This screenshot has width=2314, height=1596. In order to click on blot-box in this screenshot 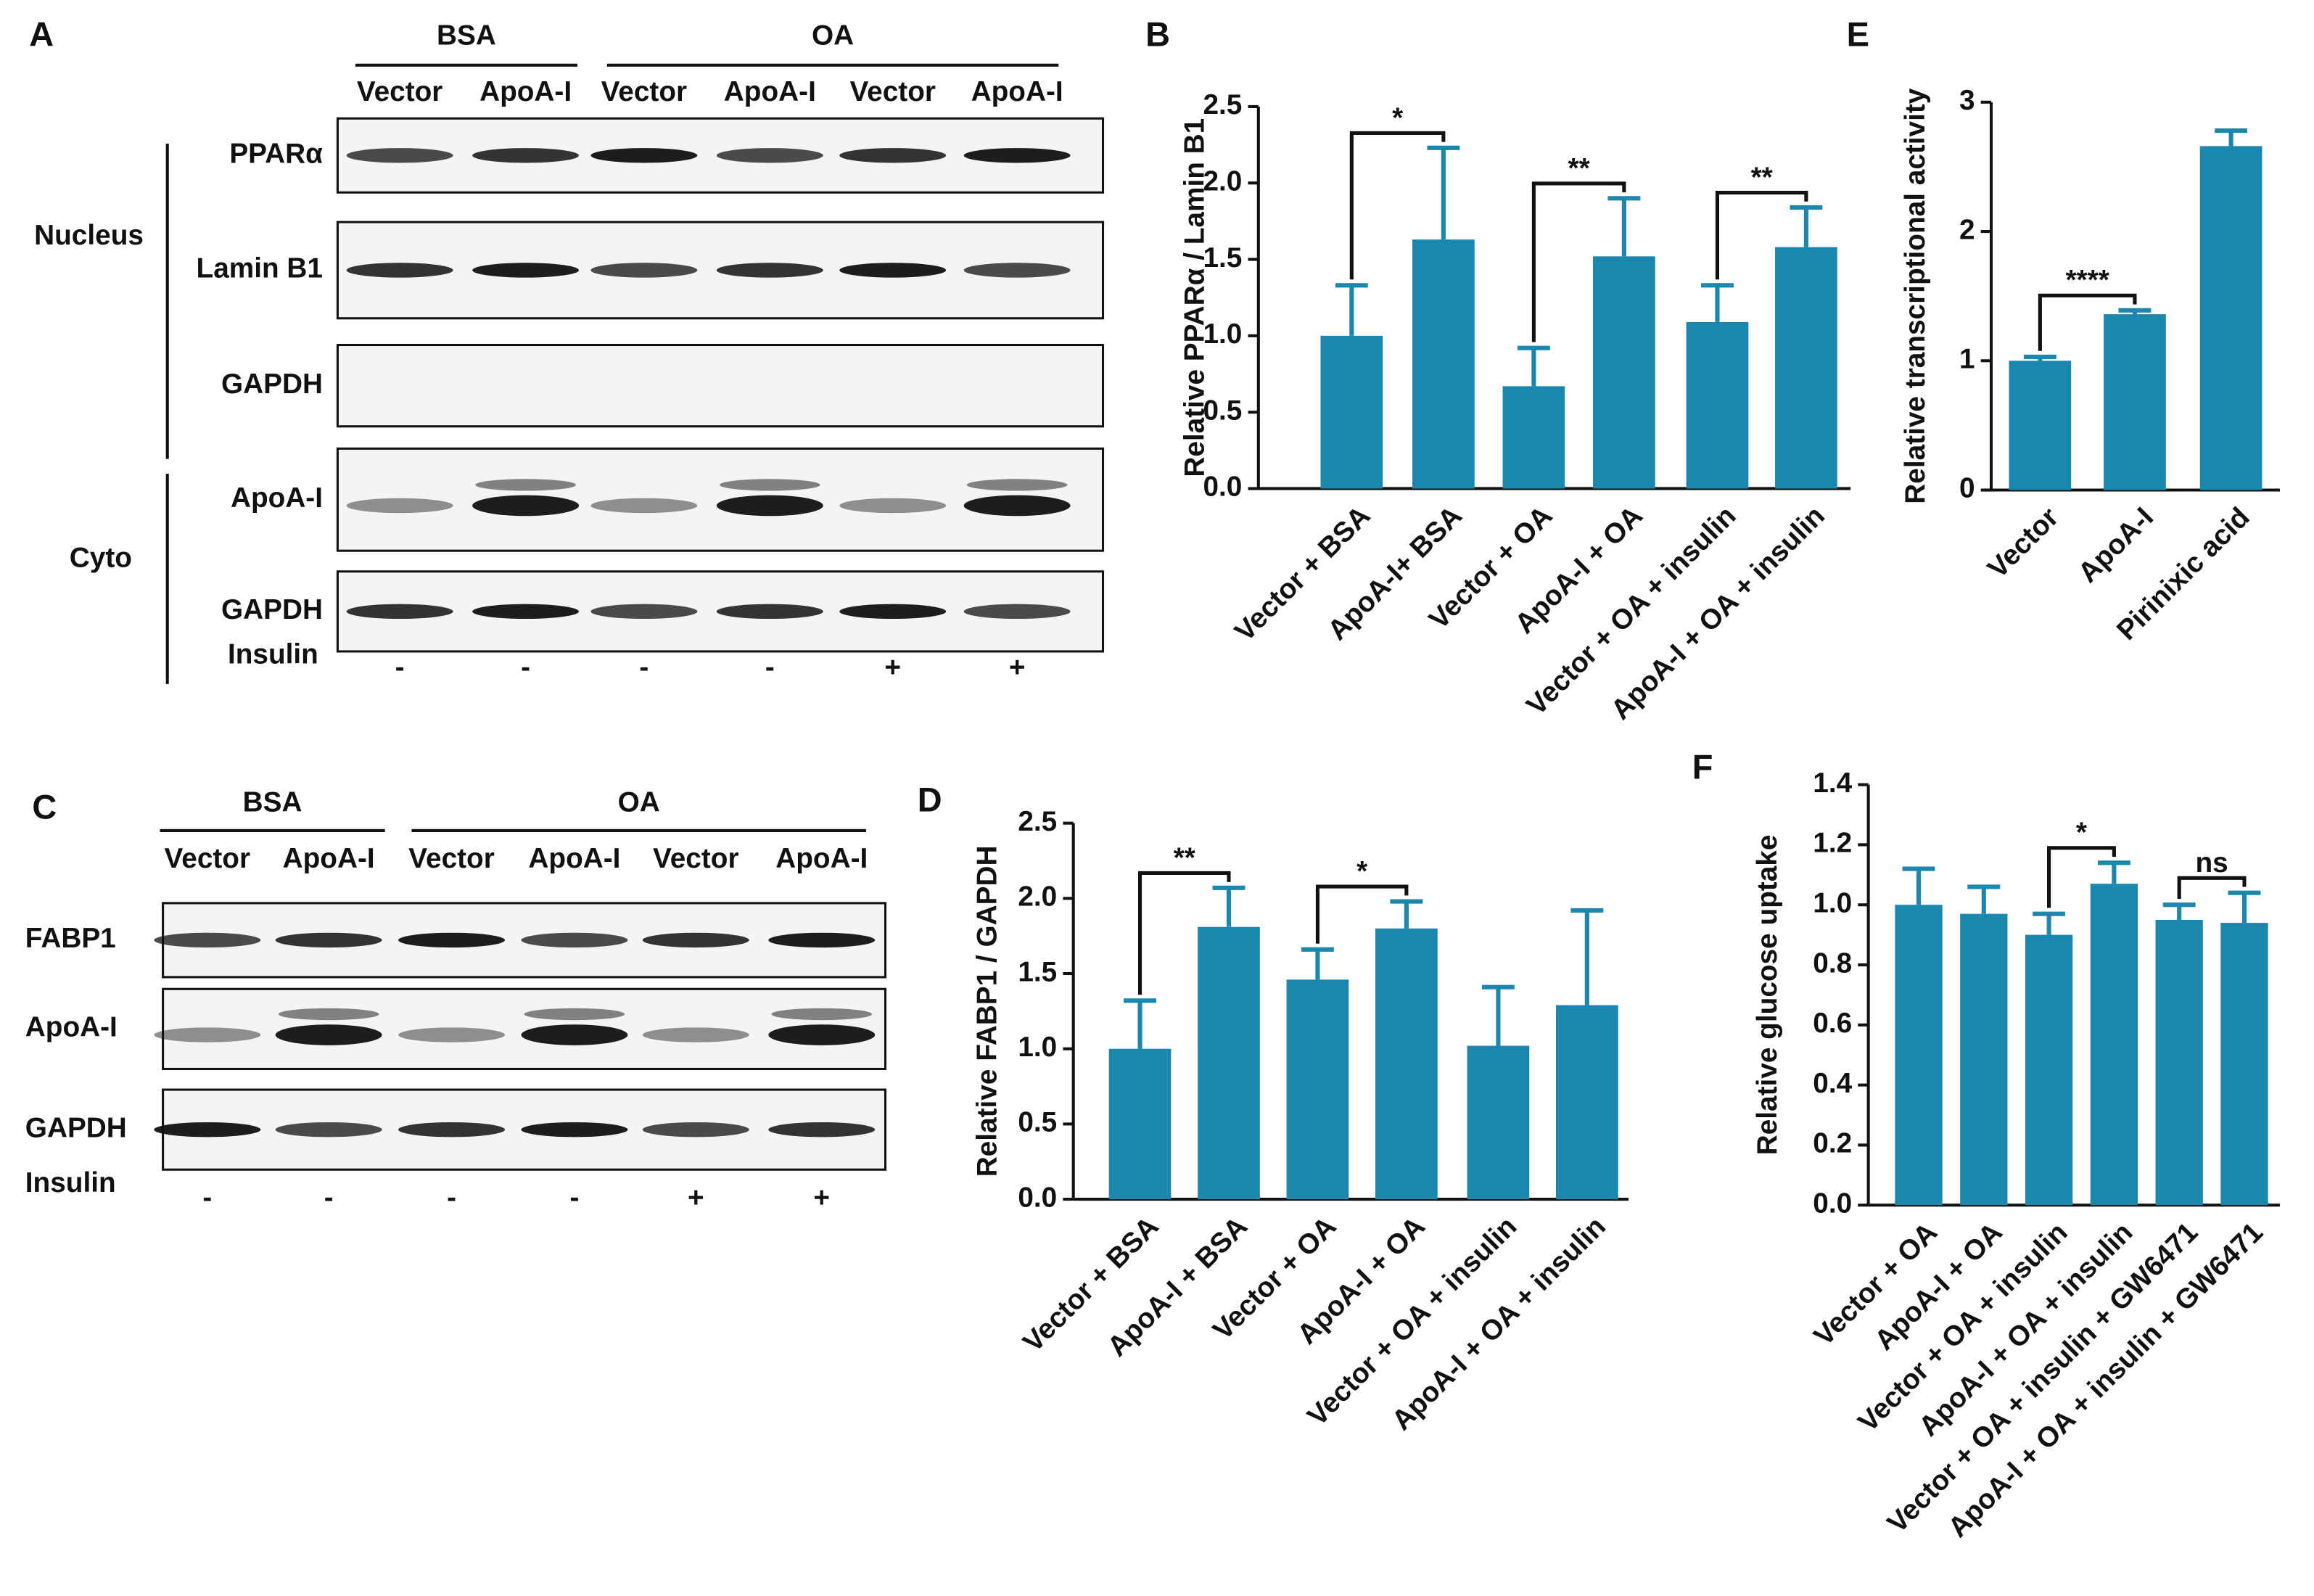, I will do `click(720, 385)`.